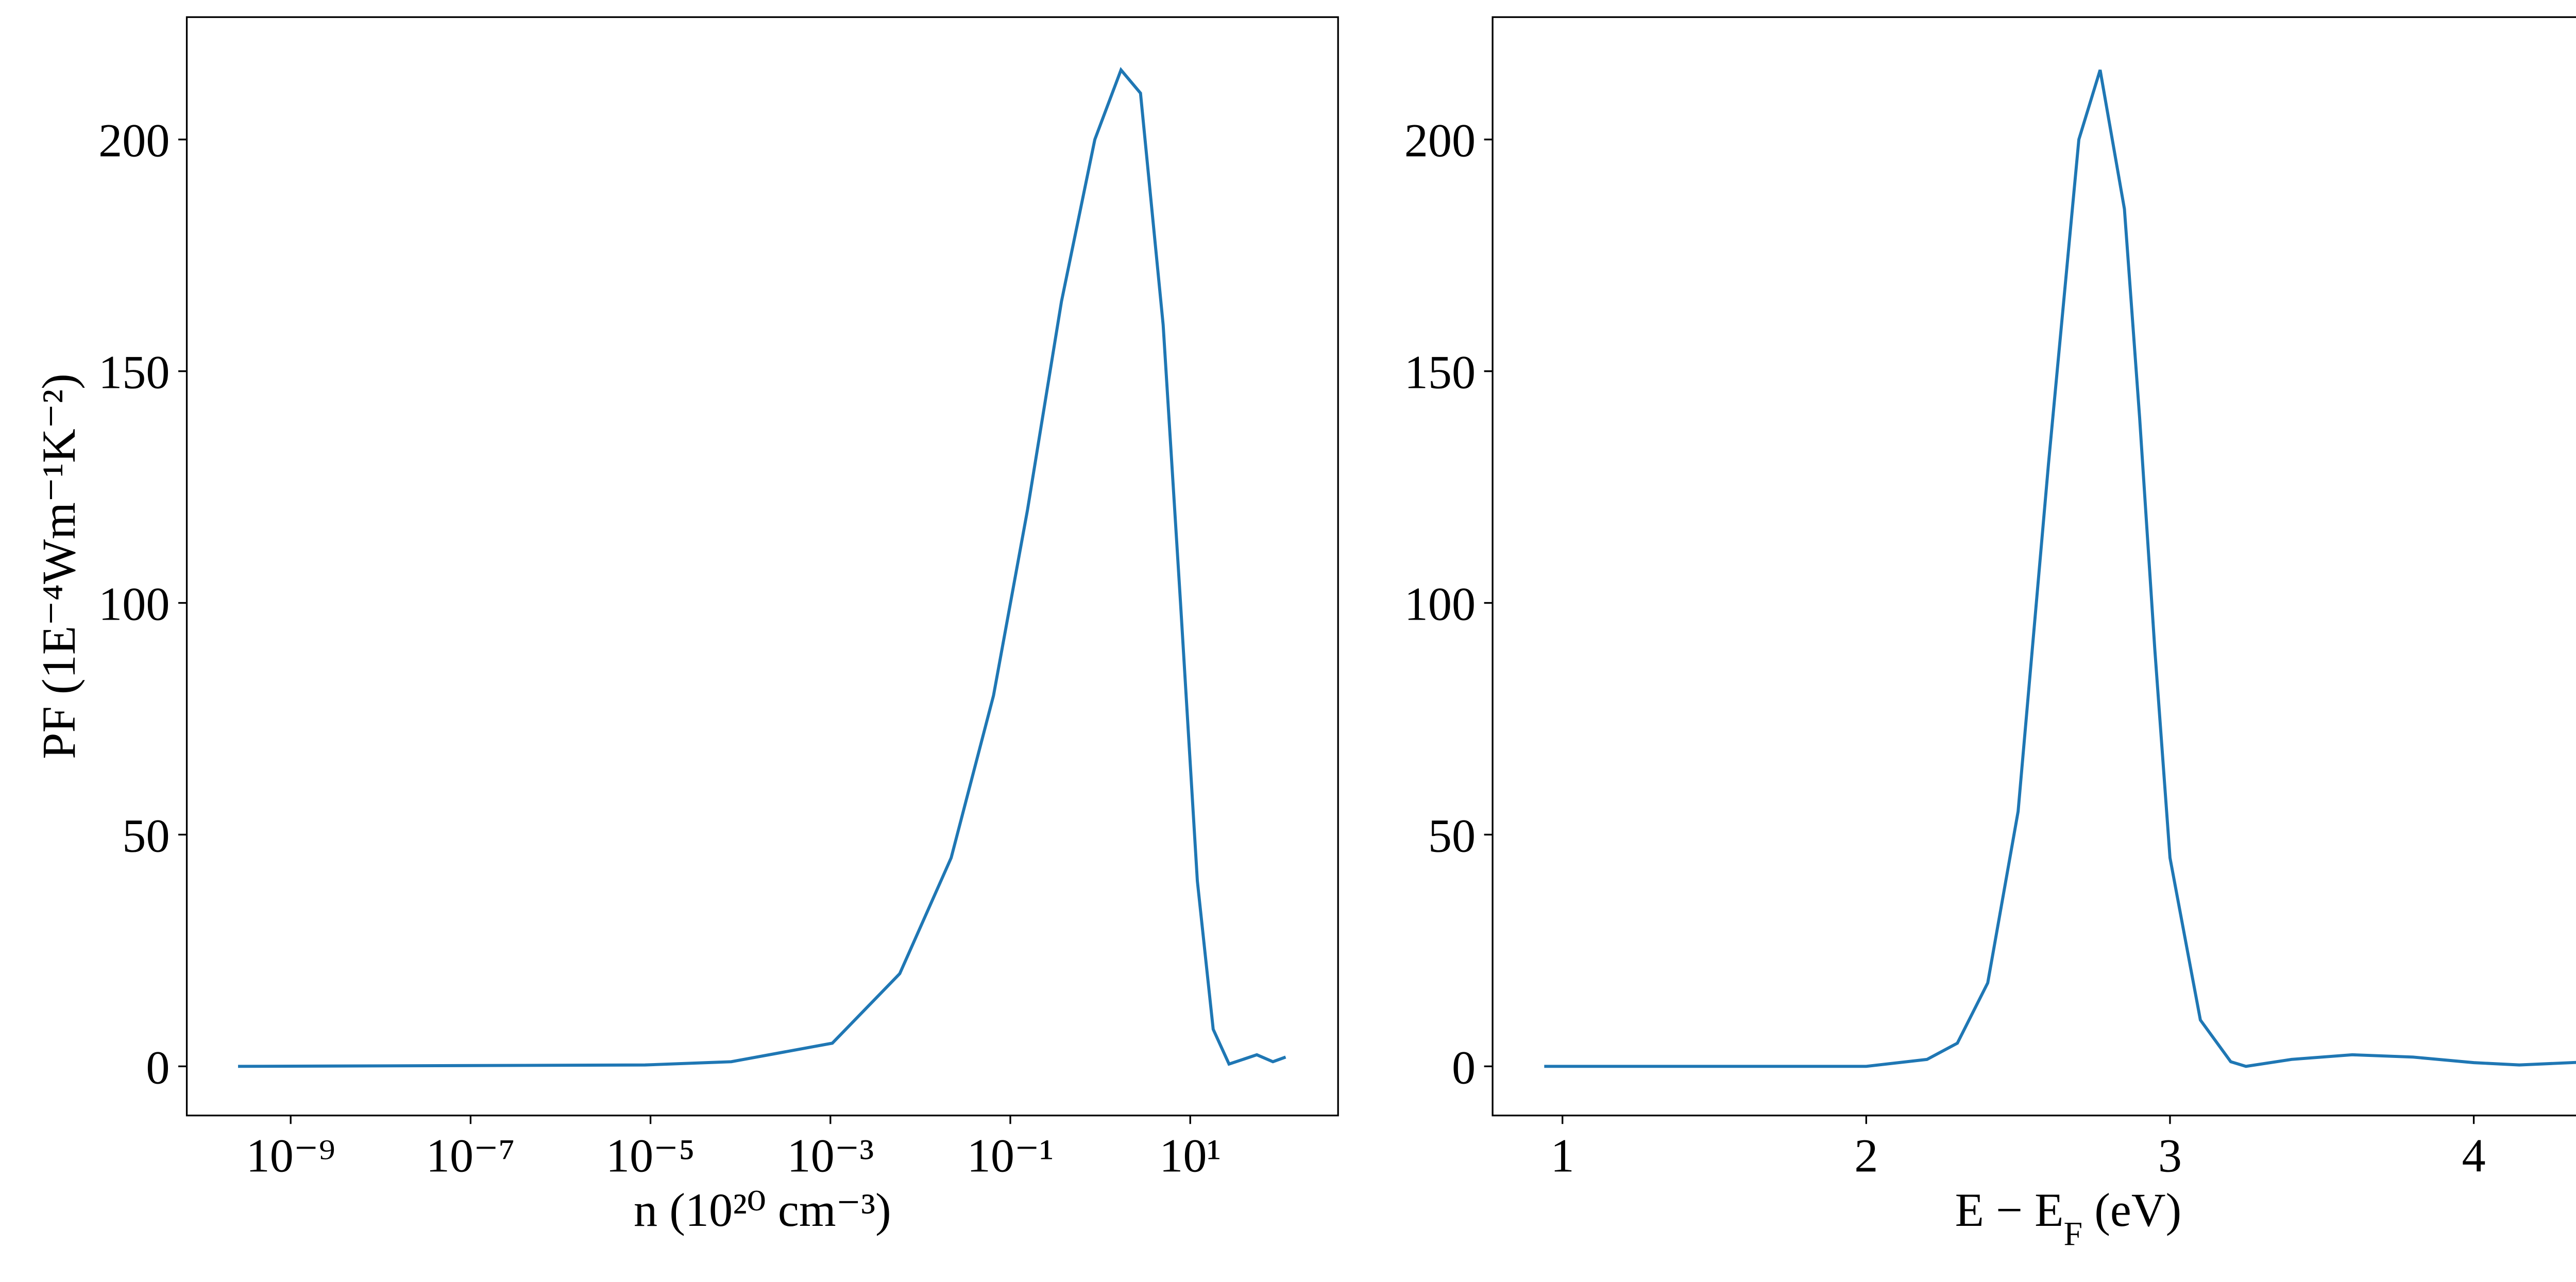 The width and height of the screenshot is (2576, 1282). What do you see at coordinates (762, 1210) in the screenshot?
I see `x-axis-label: n (10²⁰ cm⁻³)` at bounding box center [762, 1210].